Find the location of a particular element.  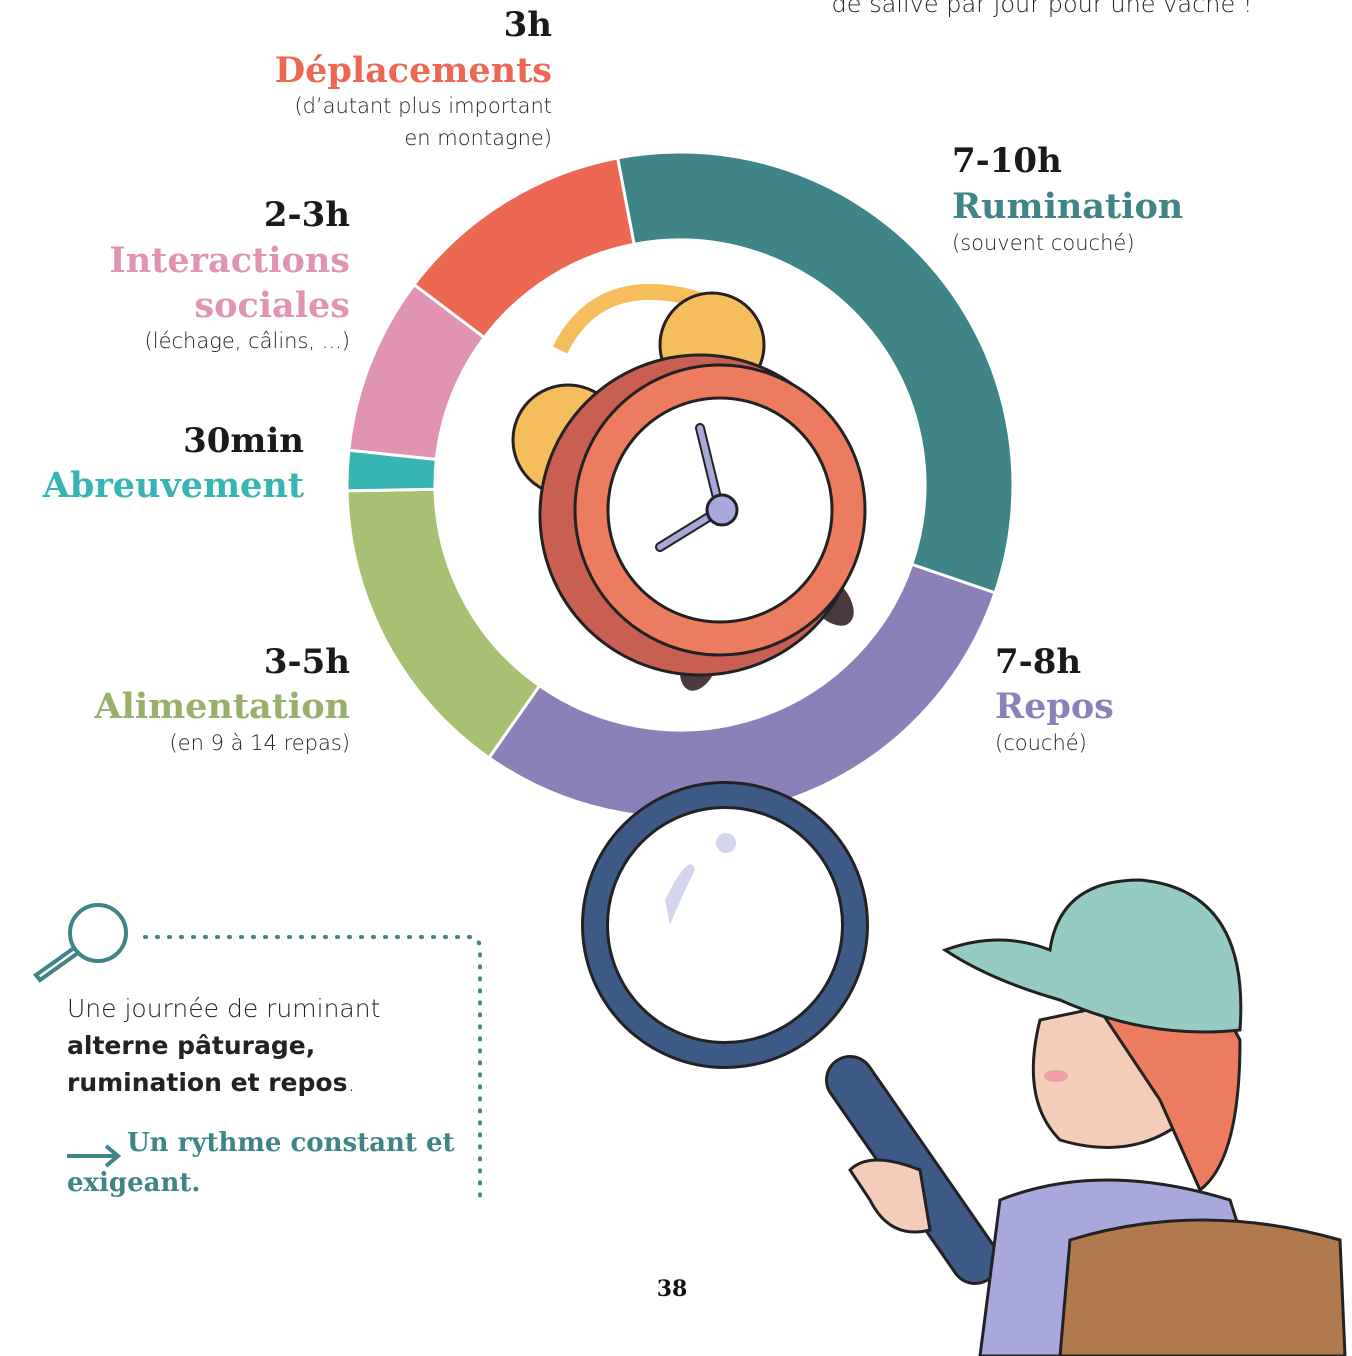

intro-fragment: de salive par jour pour une vache ! is located at coordinates (1041, 9).